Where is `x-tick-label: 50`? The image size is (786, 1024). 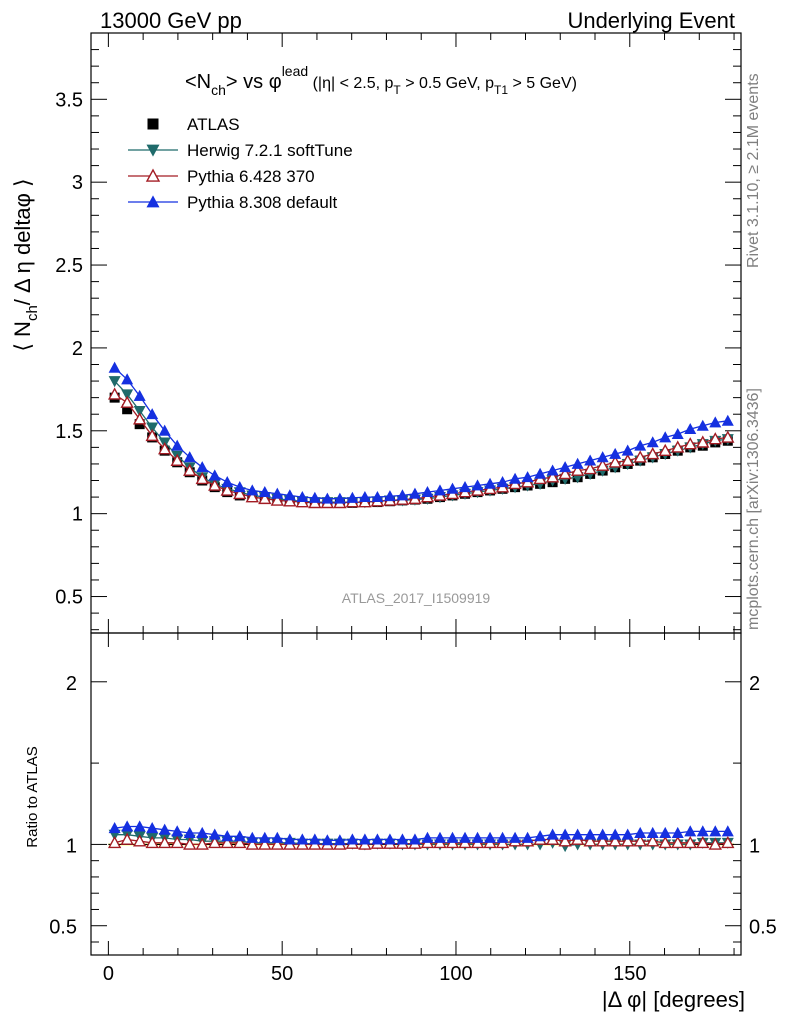 x-tick-label: 50 is located at coordinates (282, 974).